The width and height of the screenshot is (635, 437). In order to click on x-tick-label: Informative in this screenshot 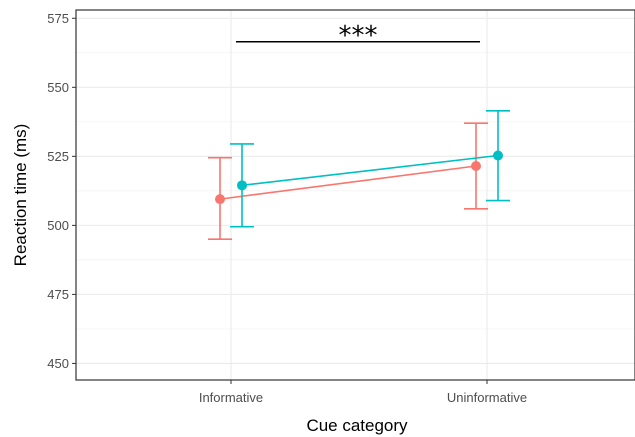, I will do `click(231, 397)`.